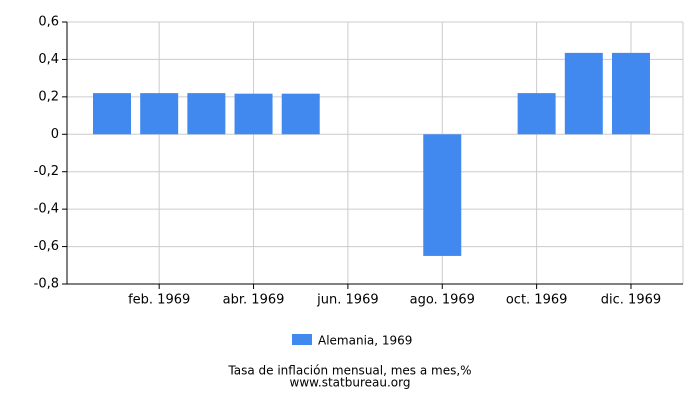  Describe the element at coordinates (159, 300) in the screenshot. I see `x-tick-label: feb. 1969` at that location.